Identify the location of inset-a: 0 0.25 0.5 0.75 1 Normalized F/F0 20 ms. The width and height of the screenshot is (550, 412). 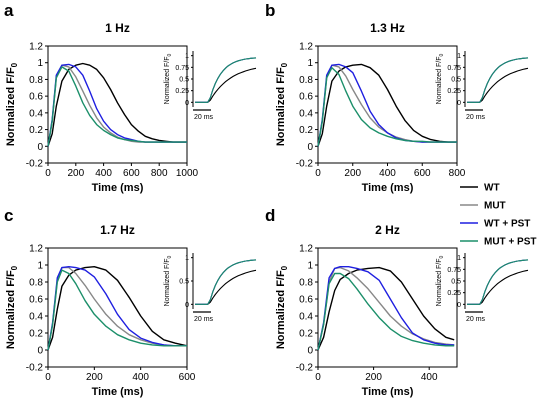
(210, 86).